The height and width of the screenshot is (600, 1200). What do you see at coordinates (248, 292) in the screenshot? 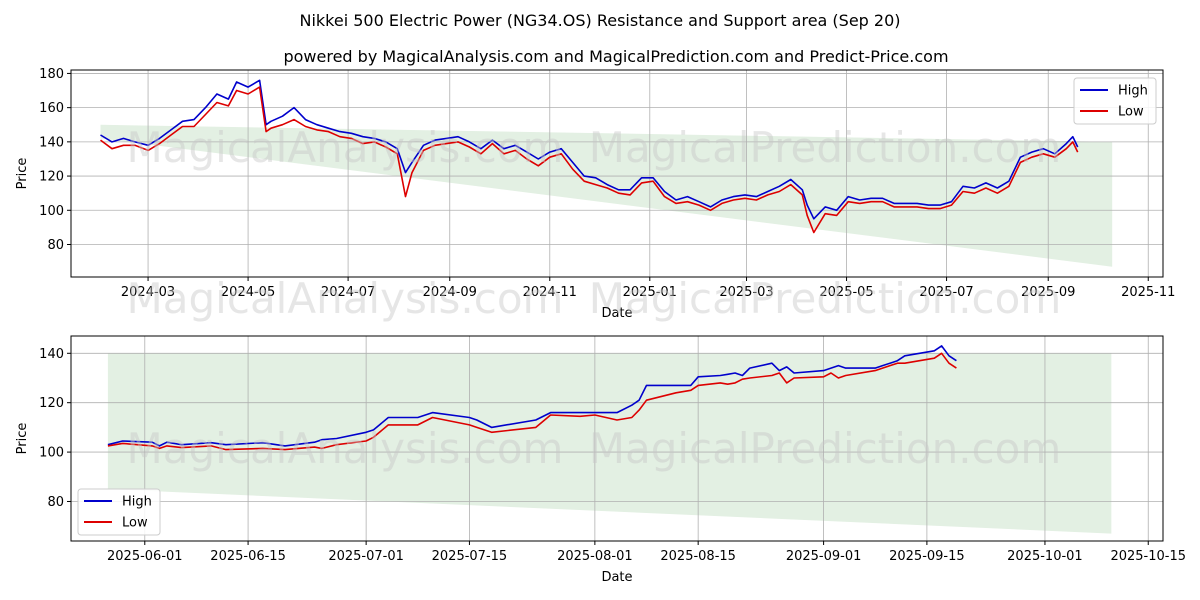
I see `top-x-tick-label-1: 2024-05` at bounding box center [248, 292].